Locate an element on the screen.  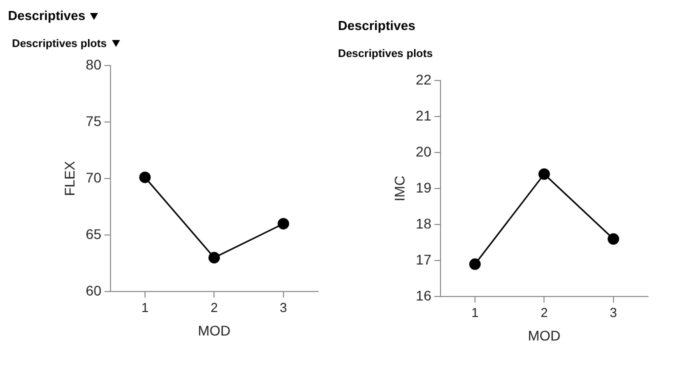
y-tick-label: 21 is located at coordinates (424, 115).